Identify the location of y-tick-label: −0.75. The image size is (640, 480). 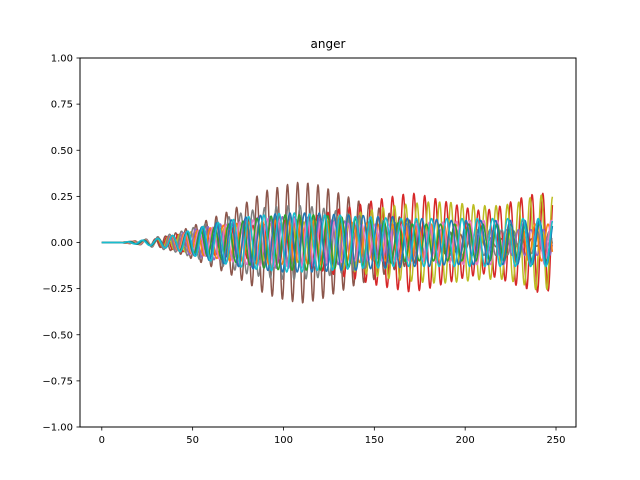
(57, 381).